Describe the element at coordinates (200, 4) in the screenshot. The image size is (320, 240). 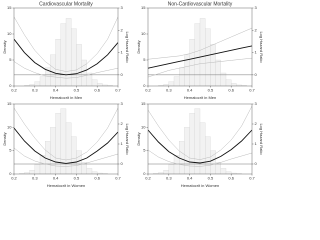
I see `panel-title: Non-Cardiovascular Mortality` at that location.